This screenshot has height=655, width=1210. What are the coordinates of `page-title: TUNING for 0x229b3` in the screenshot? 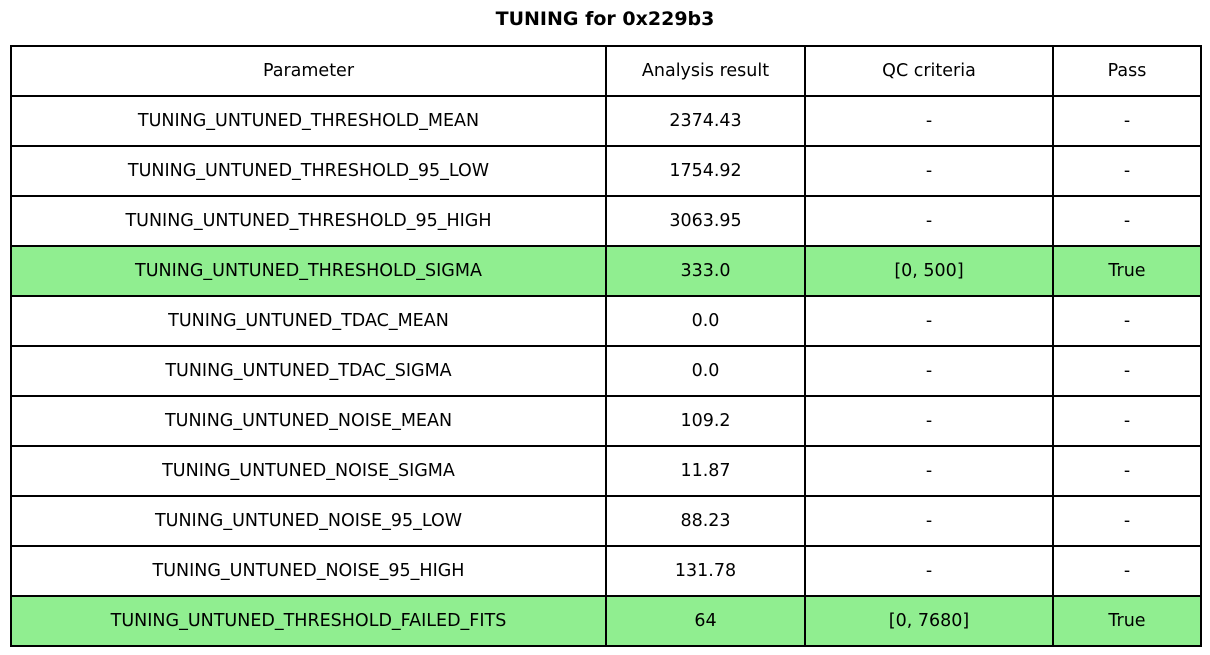 It's located at (605, 19).